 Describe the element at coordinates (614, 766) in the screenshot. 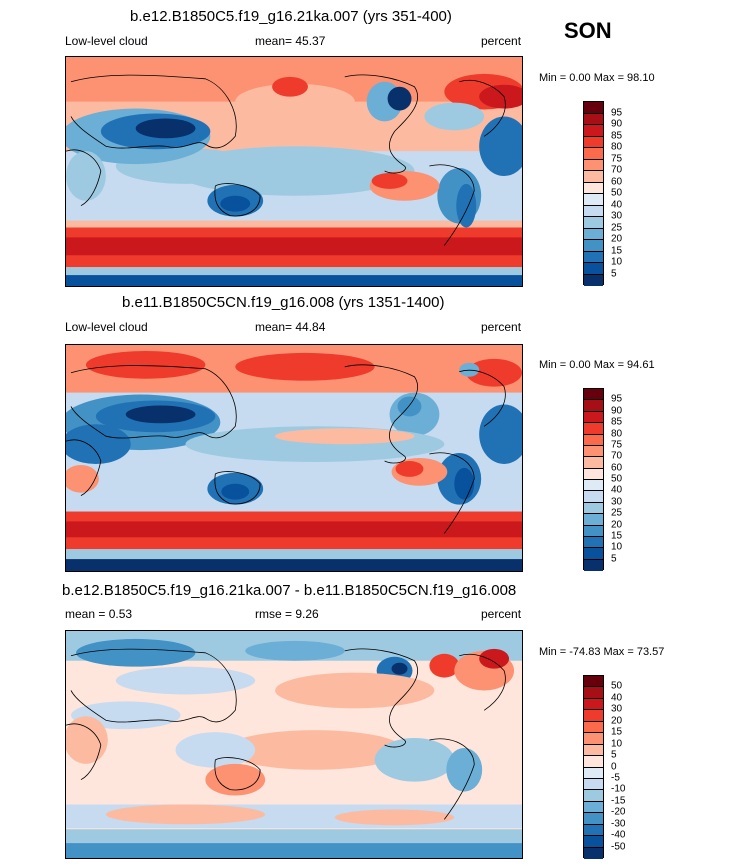

I see `colorbar-tick-label: 0` at that location.